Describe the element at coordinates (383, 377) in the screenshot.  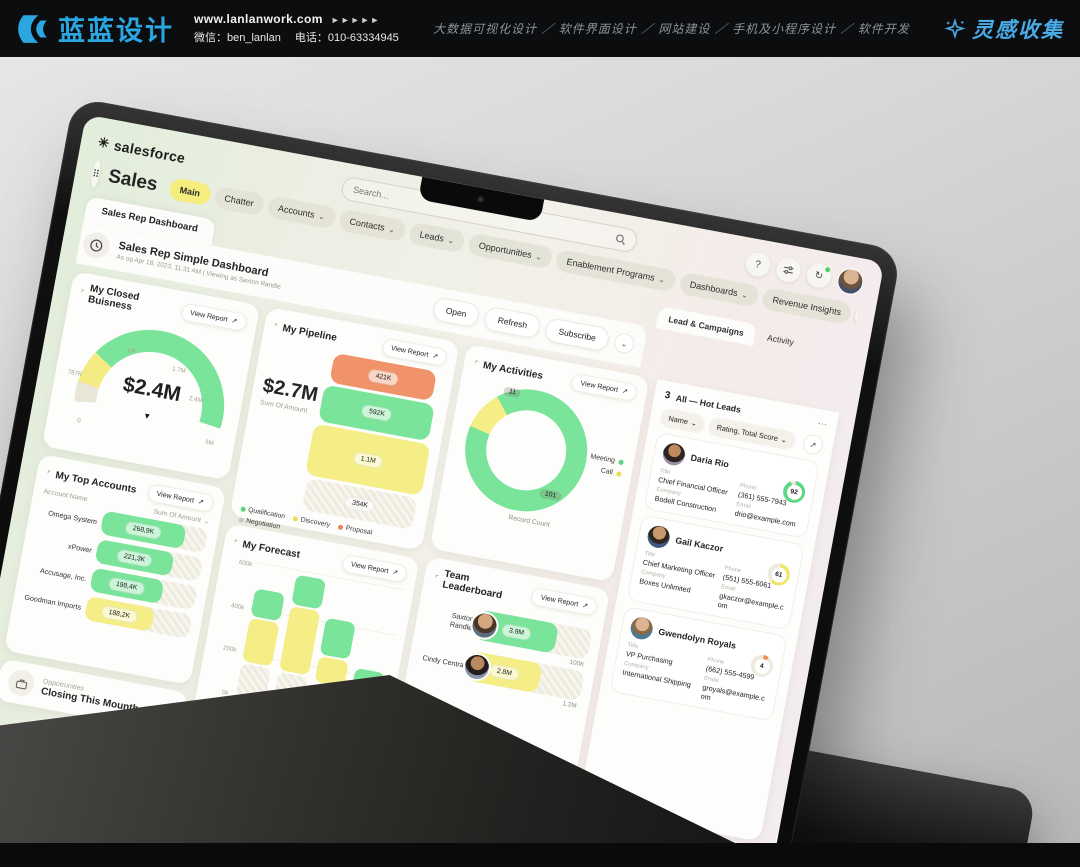
I see `funnel-value: 421K` at that location.